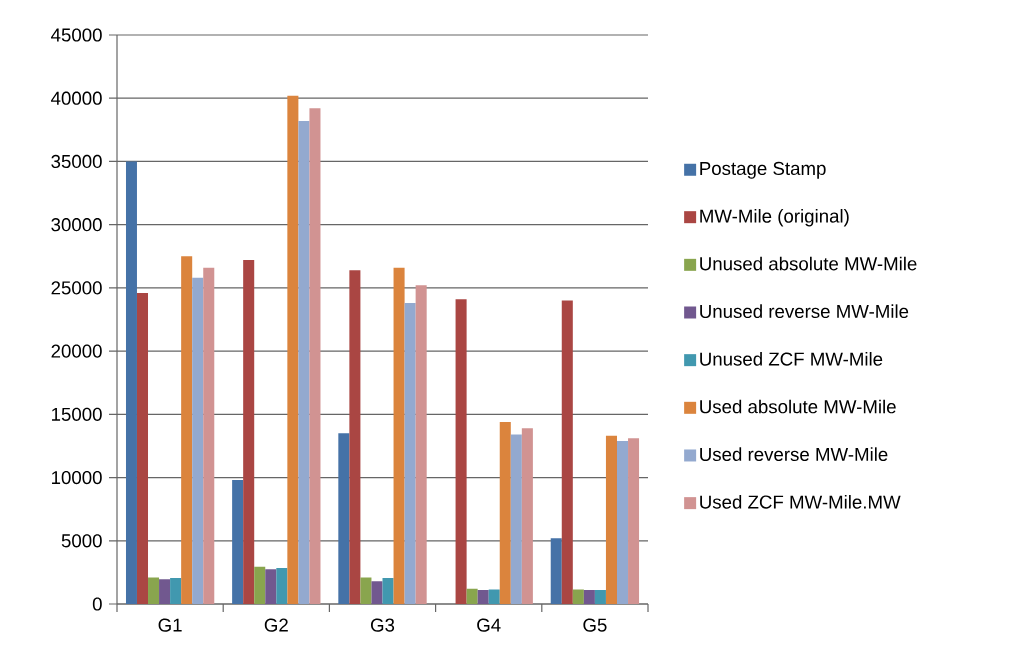 This screenshot has height=667, width=1016. Describe the element at coordinates (76, 288) in the screenshot. I see `y-tick-label: 25000` at that location.